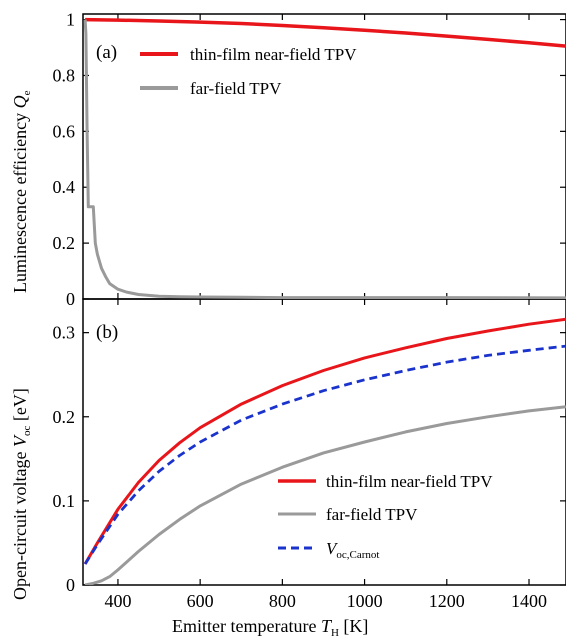 This screenshot has height=639, width=566. What do you see at coordinates (200, 601) in the screenshot?
I see `x-tick-label: 600` at bounding box center [200, 601].